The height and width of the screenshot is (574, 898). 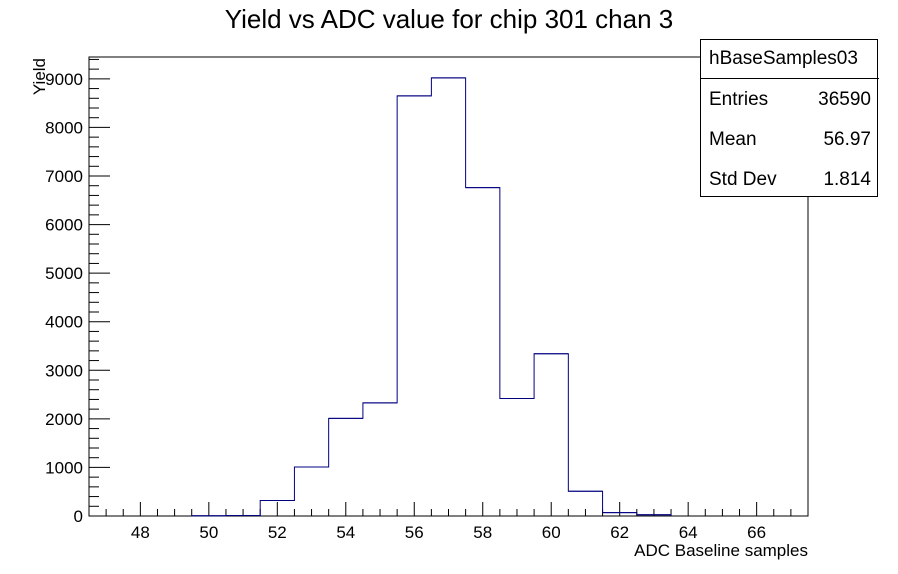 What do you see at coordinates (140, 532) in the screenshot?
I see `x-tick-label: 48` at bounding box center [140, 532].